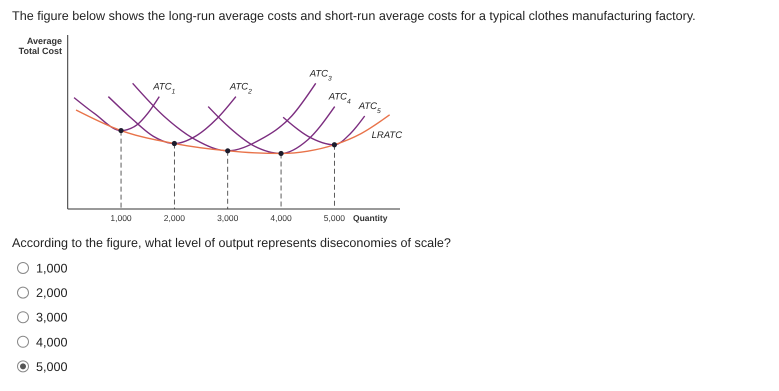  Describe the element at coordinates (281, 218) in the screenshot. I see `x-tick-label: 4,000` at that location.